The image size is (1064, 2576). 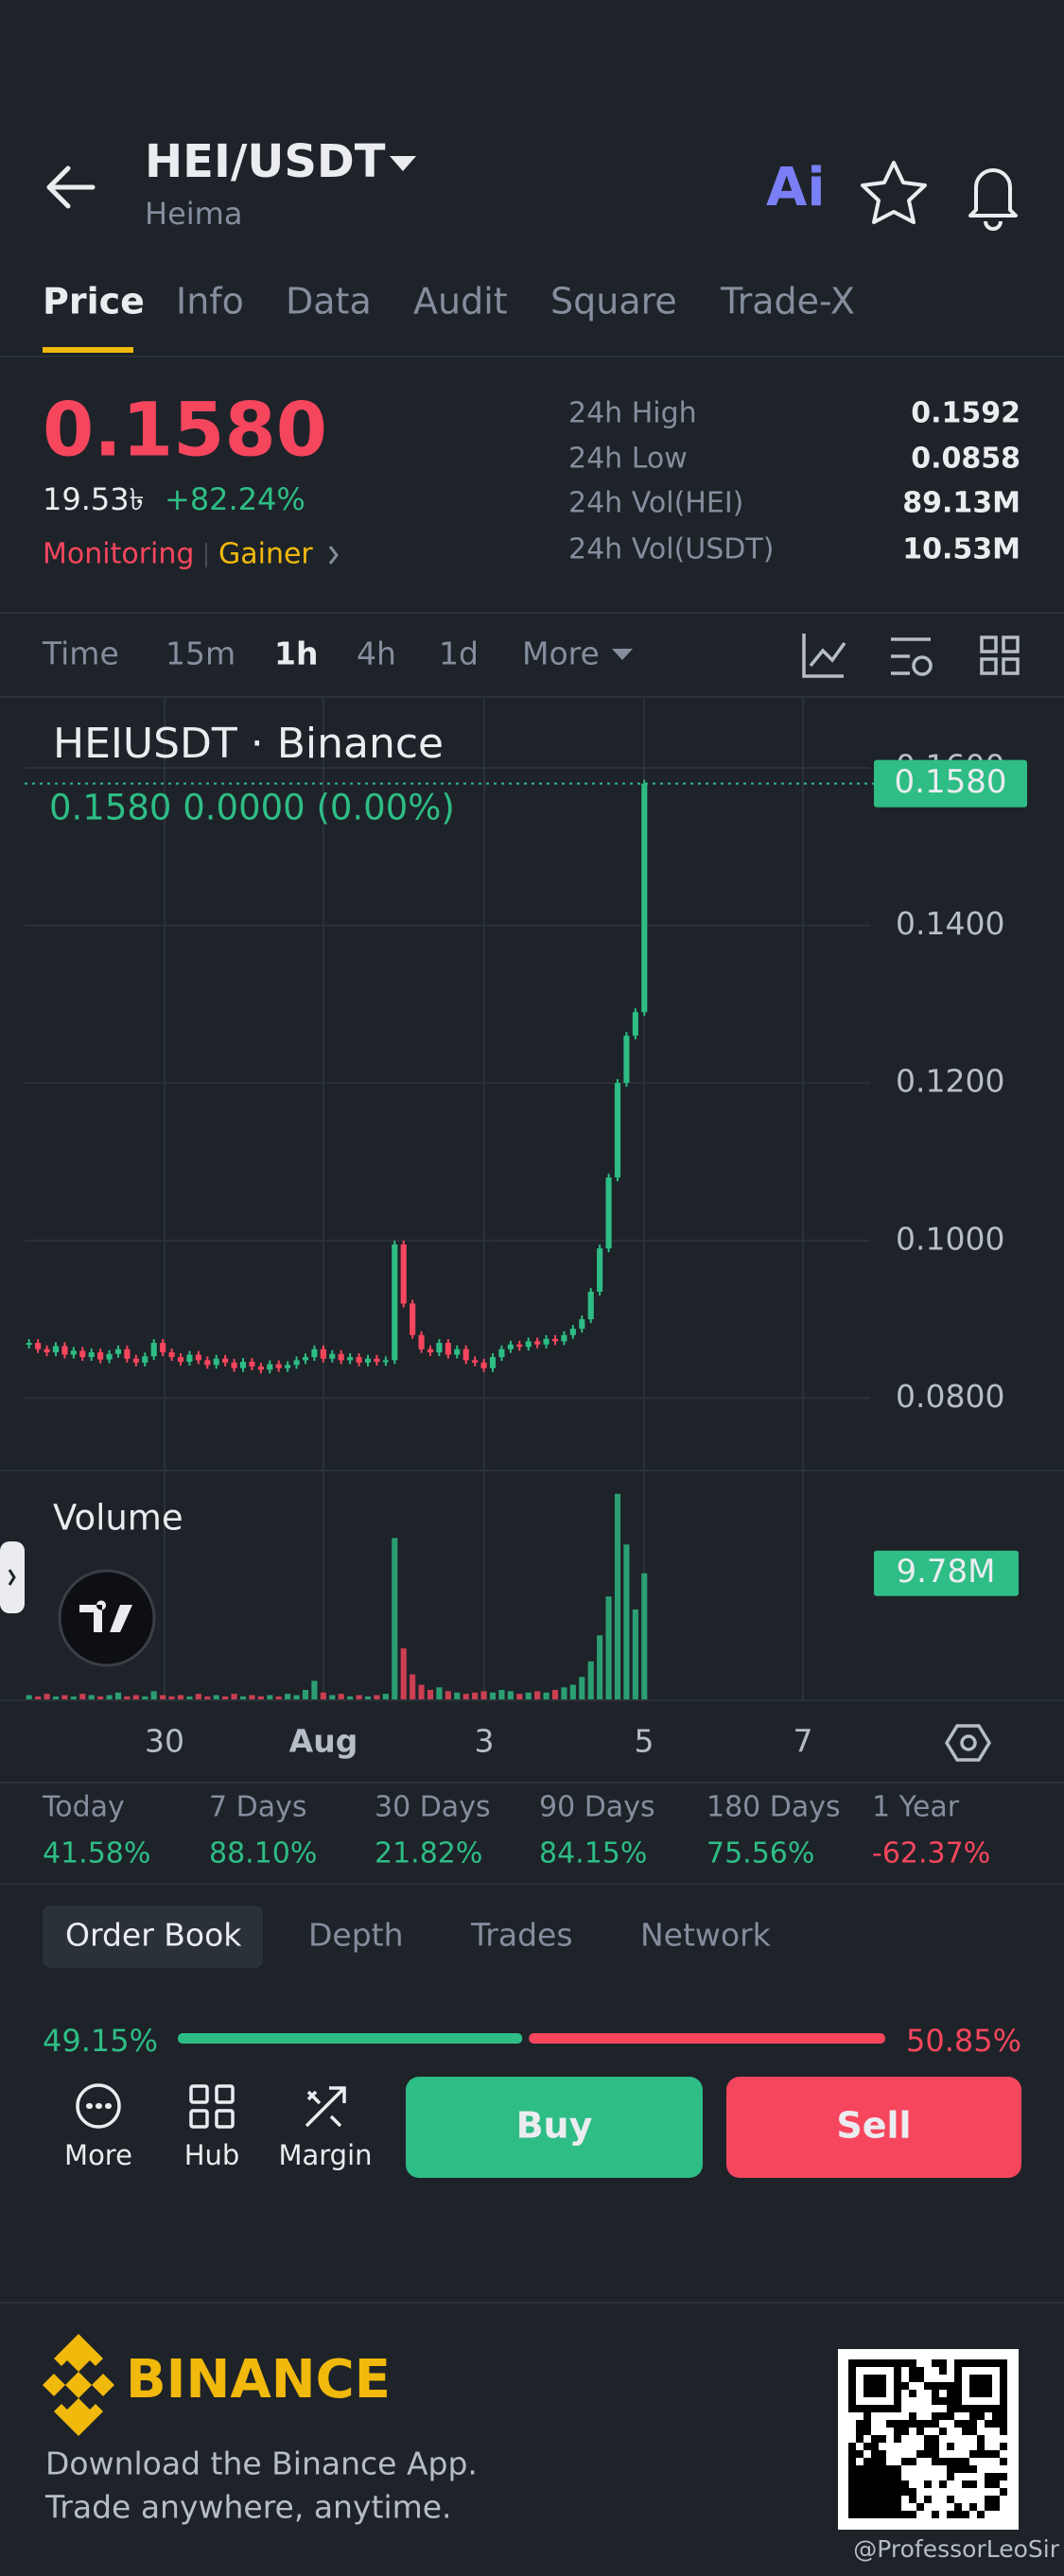 What do you see at coordinates (376, 653) in the screenshot?
I see `interval: 4h` at bounding box center [376, 653].